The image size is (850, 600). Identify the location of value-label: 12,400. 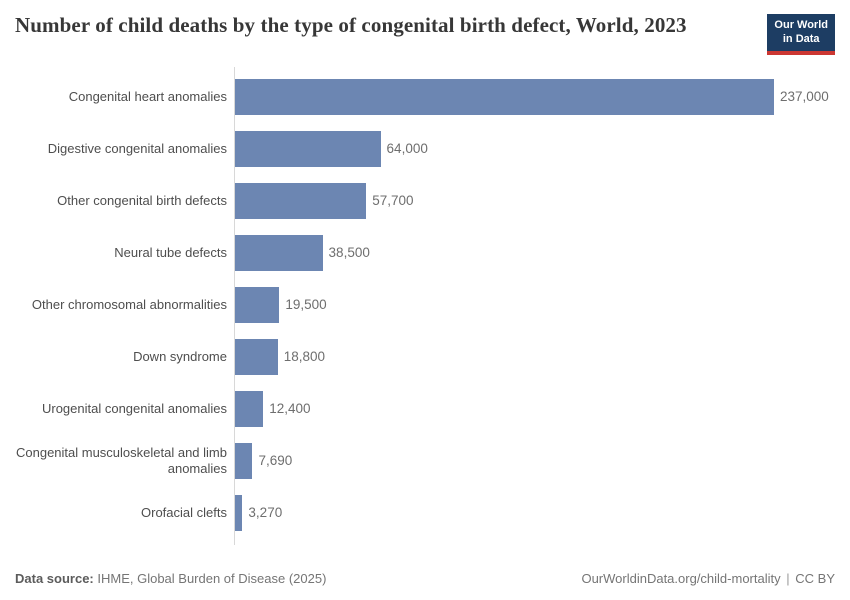
(290, 408).